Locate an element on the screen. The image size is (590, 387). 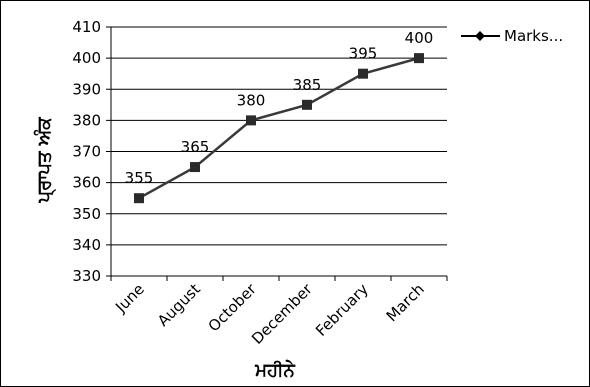
y-tick-label-350: 350 is located at coordinates (86, 214).